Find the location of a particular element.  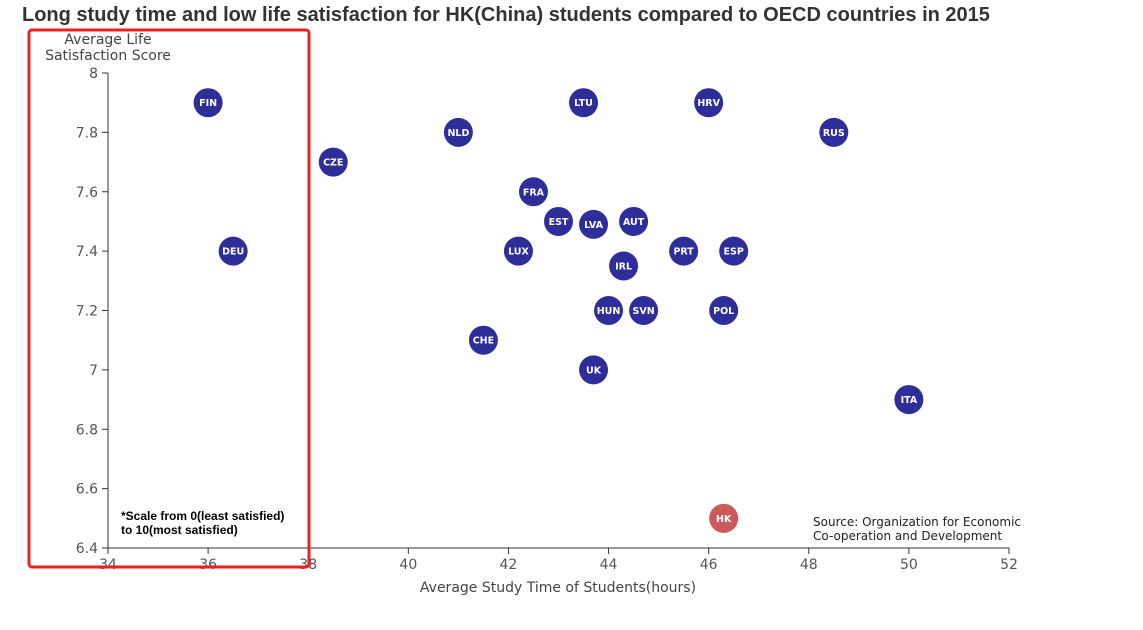

point-label: PRT is located at coordinates (683, 252).